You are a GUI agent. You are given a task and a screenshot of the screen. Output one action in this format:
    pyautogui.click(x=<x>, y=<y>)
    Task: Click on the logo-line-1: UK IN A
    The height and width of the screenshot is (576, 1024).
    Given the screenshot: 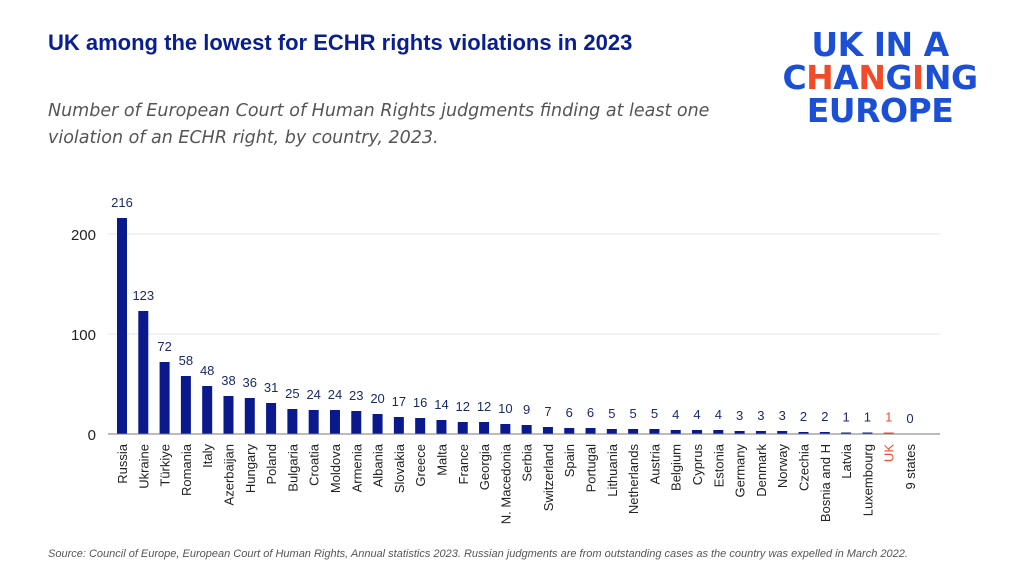 What is the action you would take?
    pyautogui.click(x=880, y=44)
    